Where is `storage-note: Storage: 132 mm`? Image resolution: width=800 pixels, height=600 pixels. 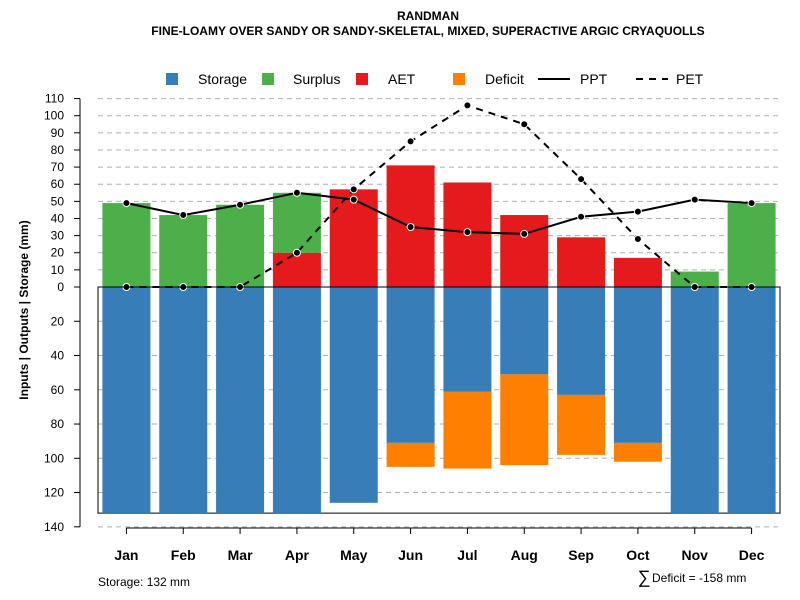 storage-note: Storage: 132 mm is located at coordinates (144, 582).